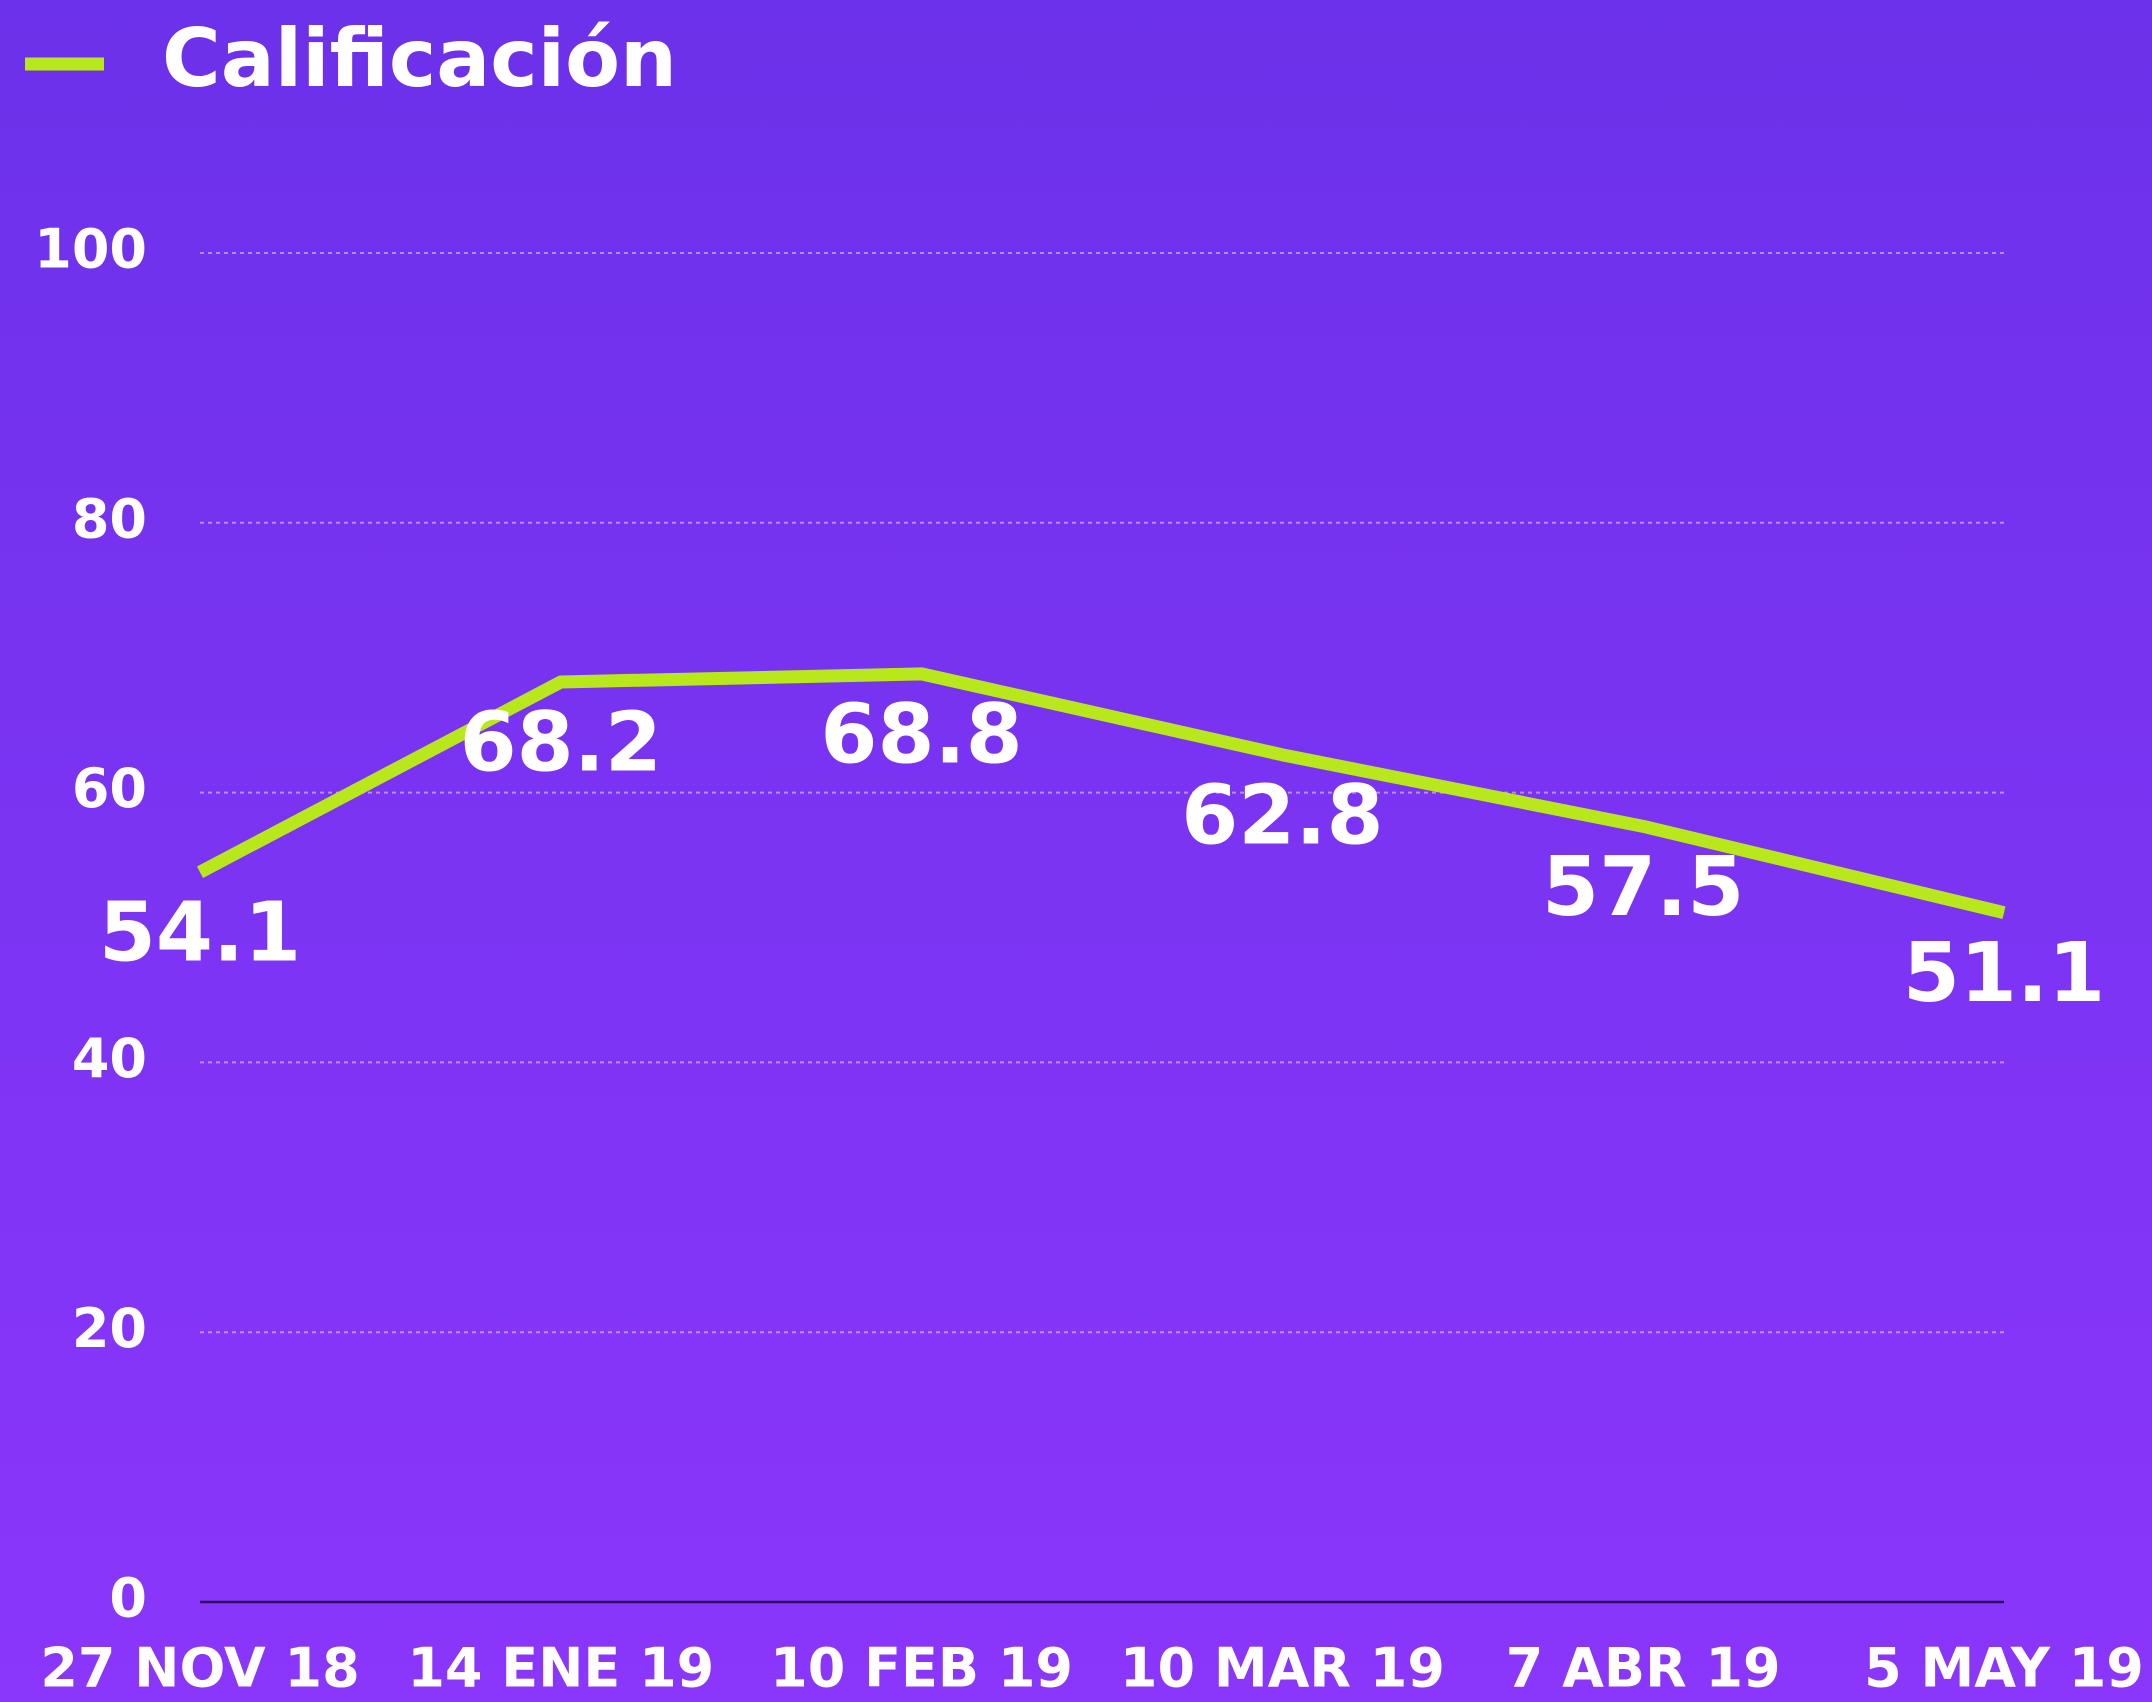 Image resolution: width=2152 pixels, height=1702 pixels. I want to click on data-label: 68.8, so click(921, 734).